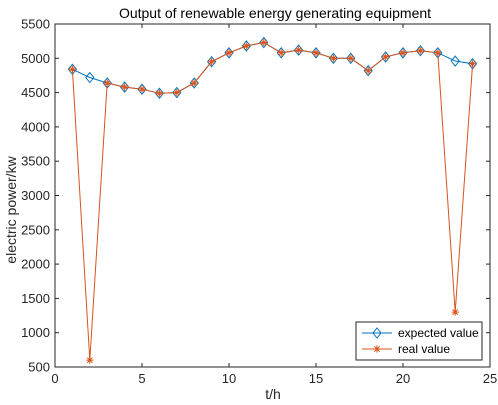 This screenshot has width=498, height=405. What do you see at coordinates (35, 58) in the screenshot?
I see `y-tick-label: 5000` at bounding box center [35, 58].